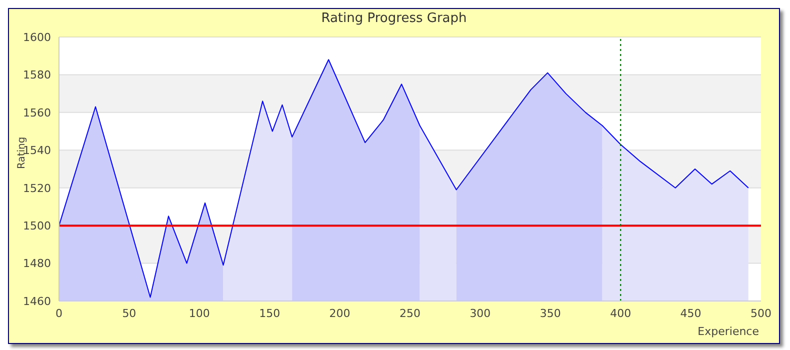 This screenshot has width=790, height=350. Describe the element at coordinates (37, 75) in the screenshot. I see `y-tick-label: 1580` at that location.